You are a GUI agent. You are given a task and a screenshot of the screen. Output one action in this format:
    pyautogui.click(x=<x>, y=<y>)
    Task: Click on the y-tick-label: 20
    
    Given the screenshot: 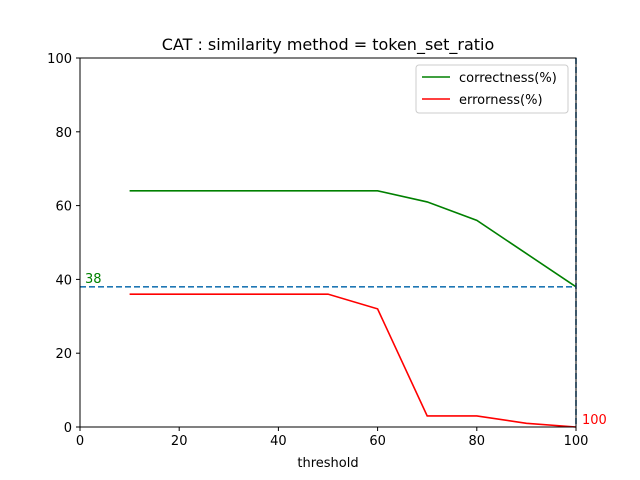 What is the action you would take?
    pyautogui.click(x=63, y=354)
    